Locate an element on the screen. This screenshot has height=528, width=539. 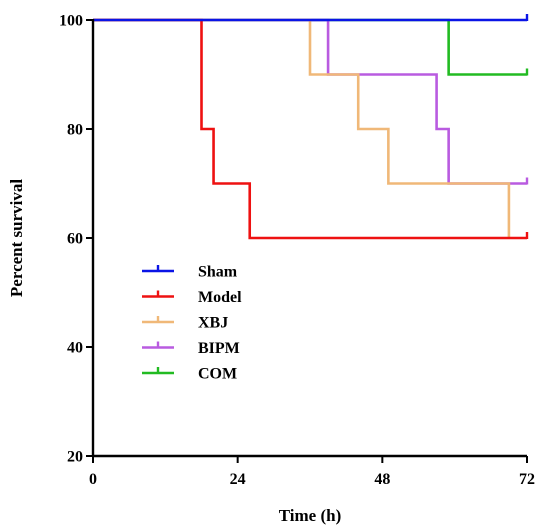
y-tick-label: 60 is located at coordinates (75, 239).